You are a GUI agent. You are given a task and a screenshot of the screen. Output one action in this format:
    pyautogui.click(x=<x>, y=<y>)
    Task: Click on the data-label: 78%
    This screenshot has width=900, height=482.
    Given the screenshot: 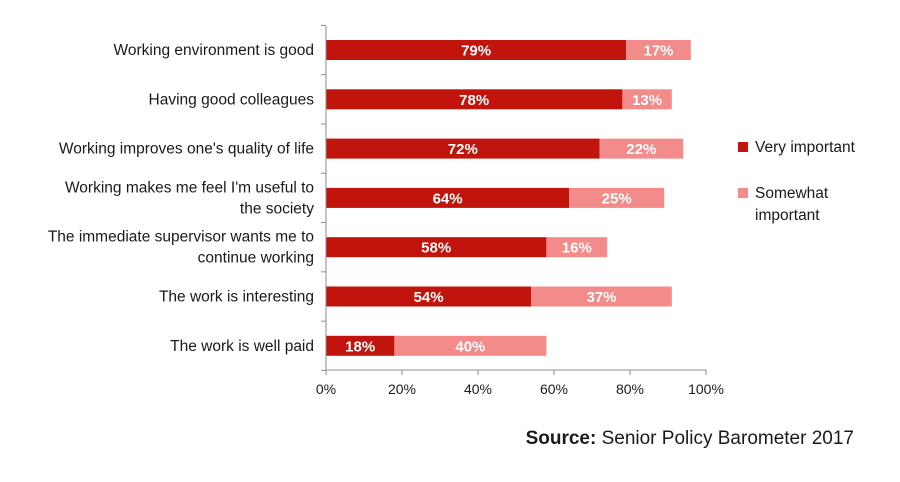 What is the action you would take?
    pyautogui.click(x=474, y=100)
    